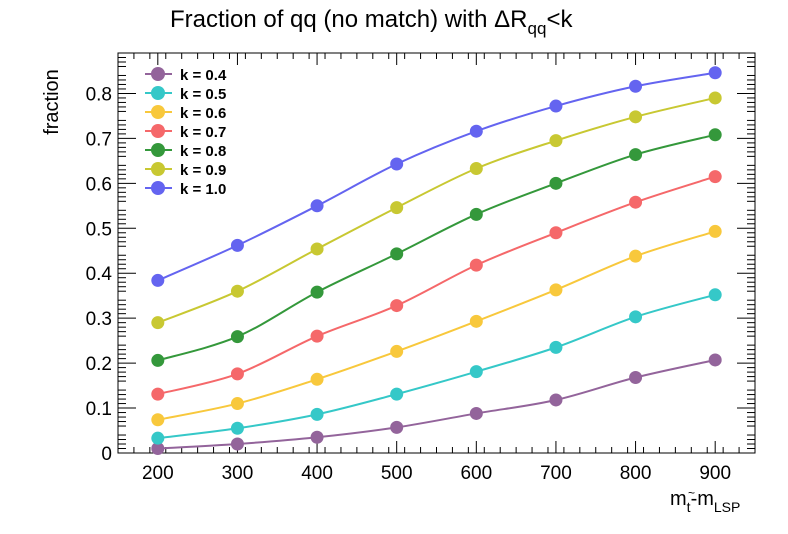 Image resolution: width=788 pixels, height=534 pixels. I want to click on x-axis-label-sub1: t, so click(689, 507).